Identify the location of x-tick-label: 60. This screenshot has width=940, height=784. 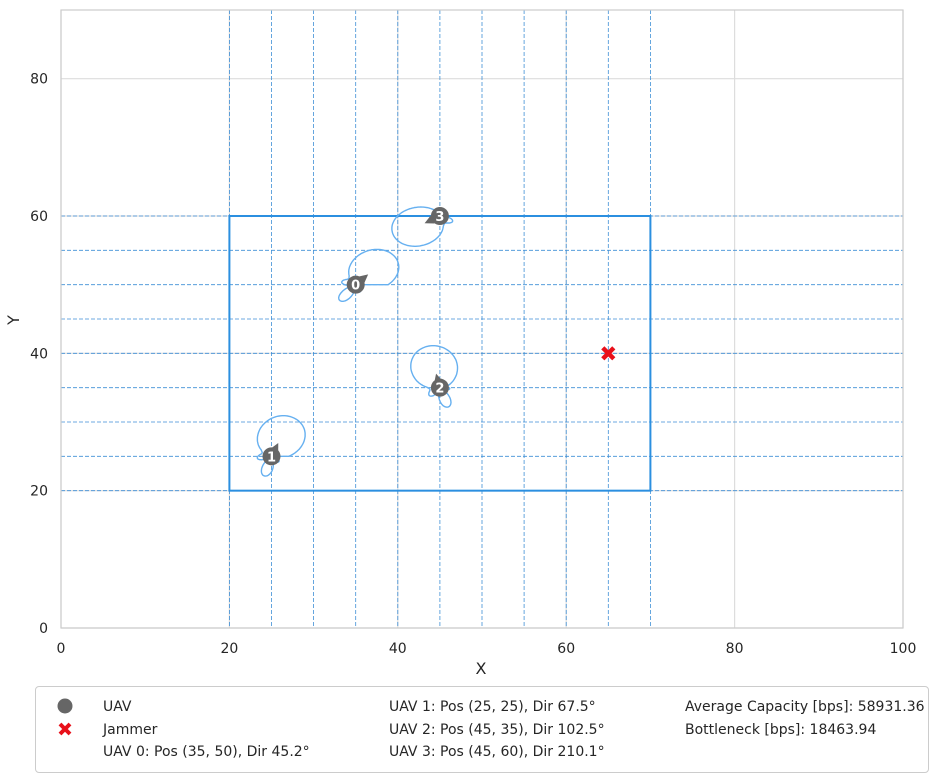
(566, 649).